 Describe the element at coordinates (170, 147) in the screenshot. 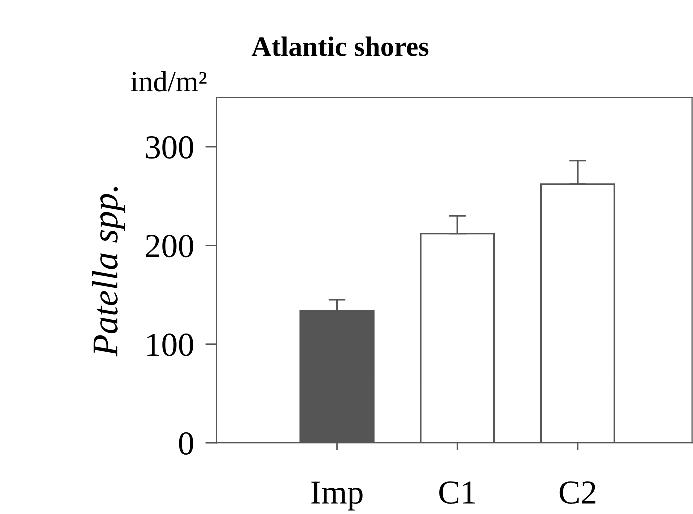

I see `y-tick-label: 300` at that location.